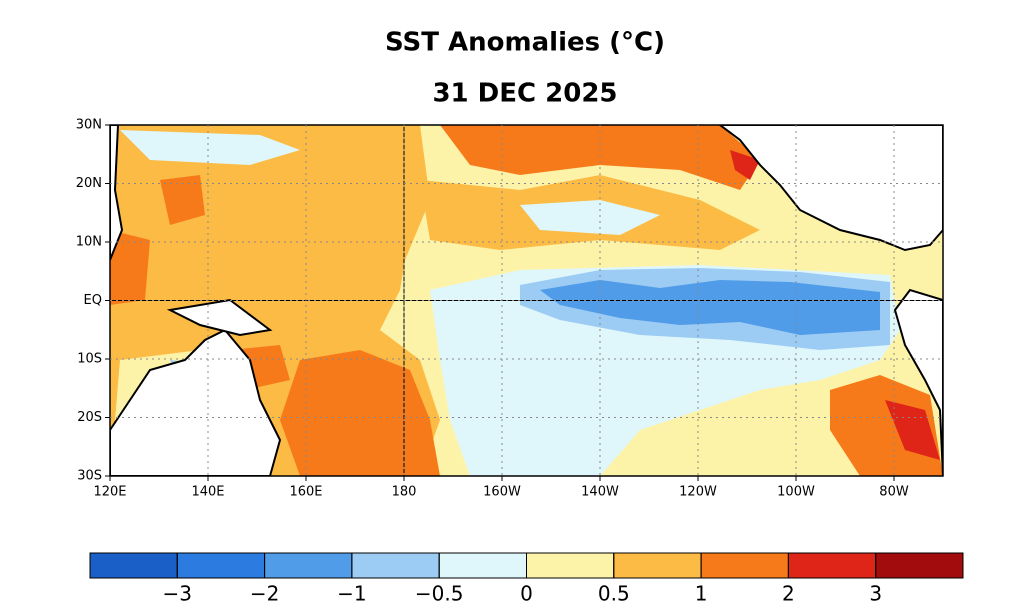 This screenshot has width=1024, height=614. What do you see at coordinates (89, 183) in the screenshot?
I see `lat-label: 20N` at bounding box center [89, 183].